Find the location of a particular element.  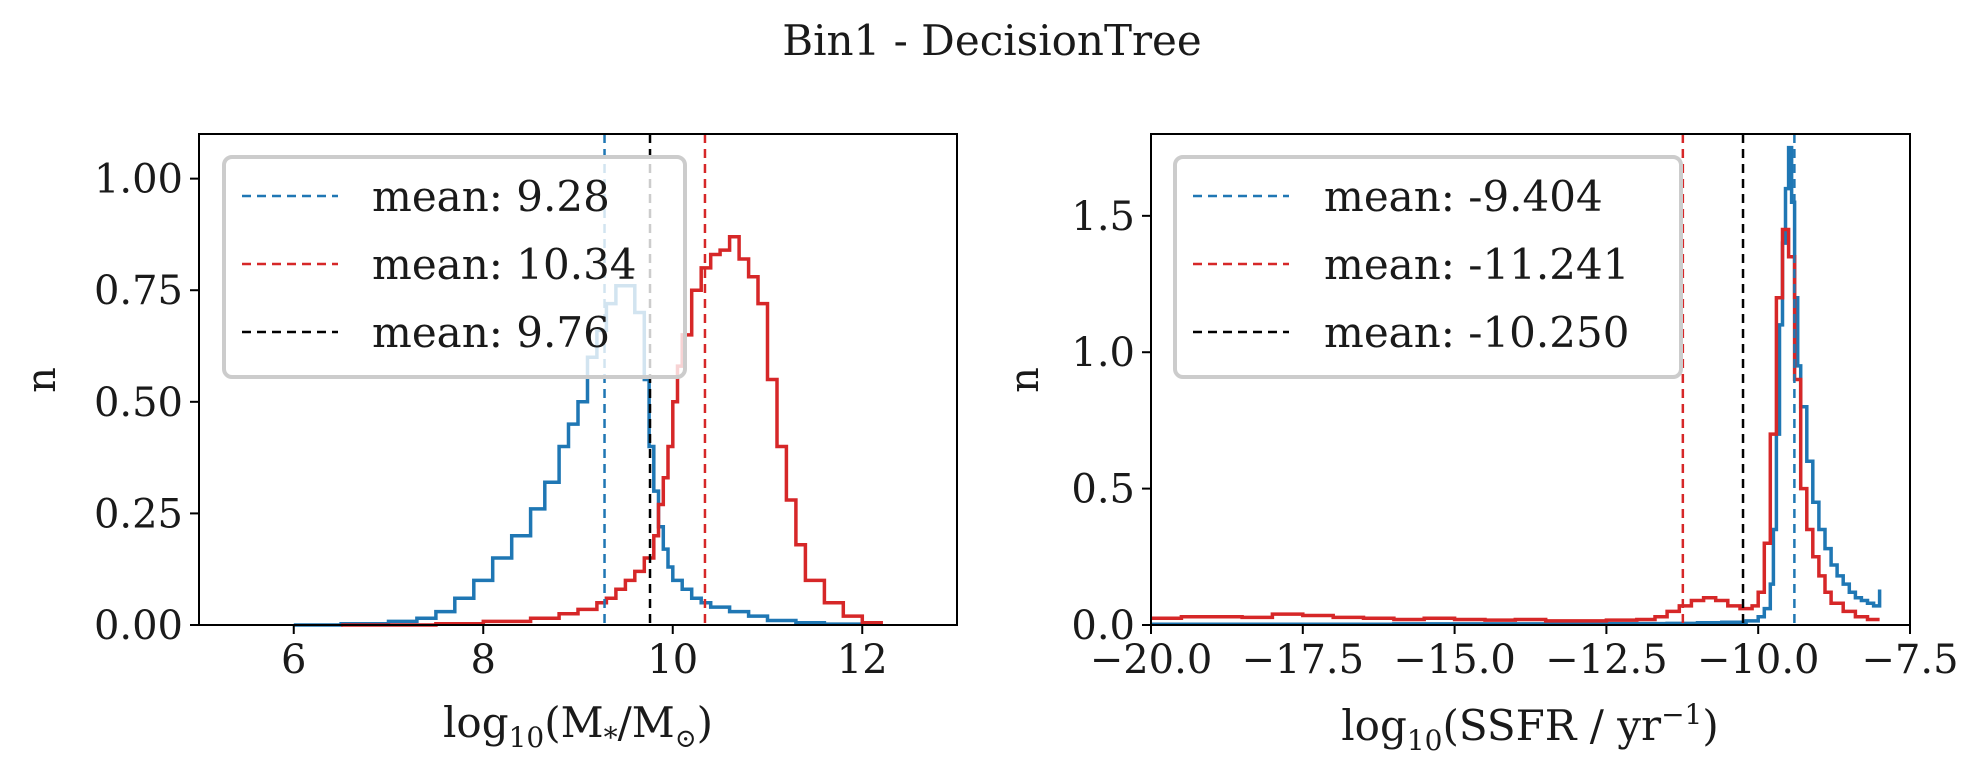

legend: mean: -9.404 mean: -11.241 mean: -10.250 is located at coordinates (1428, 267).